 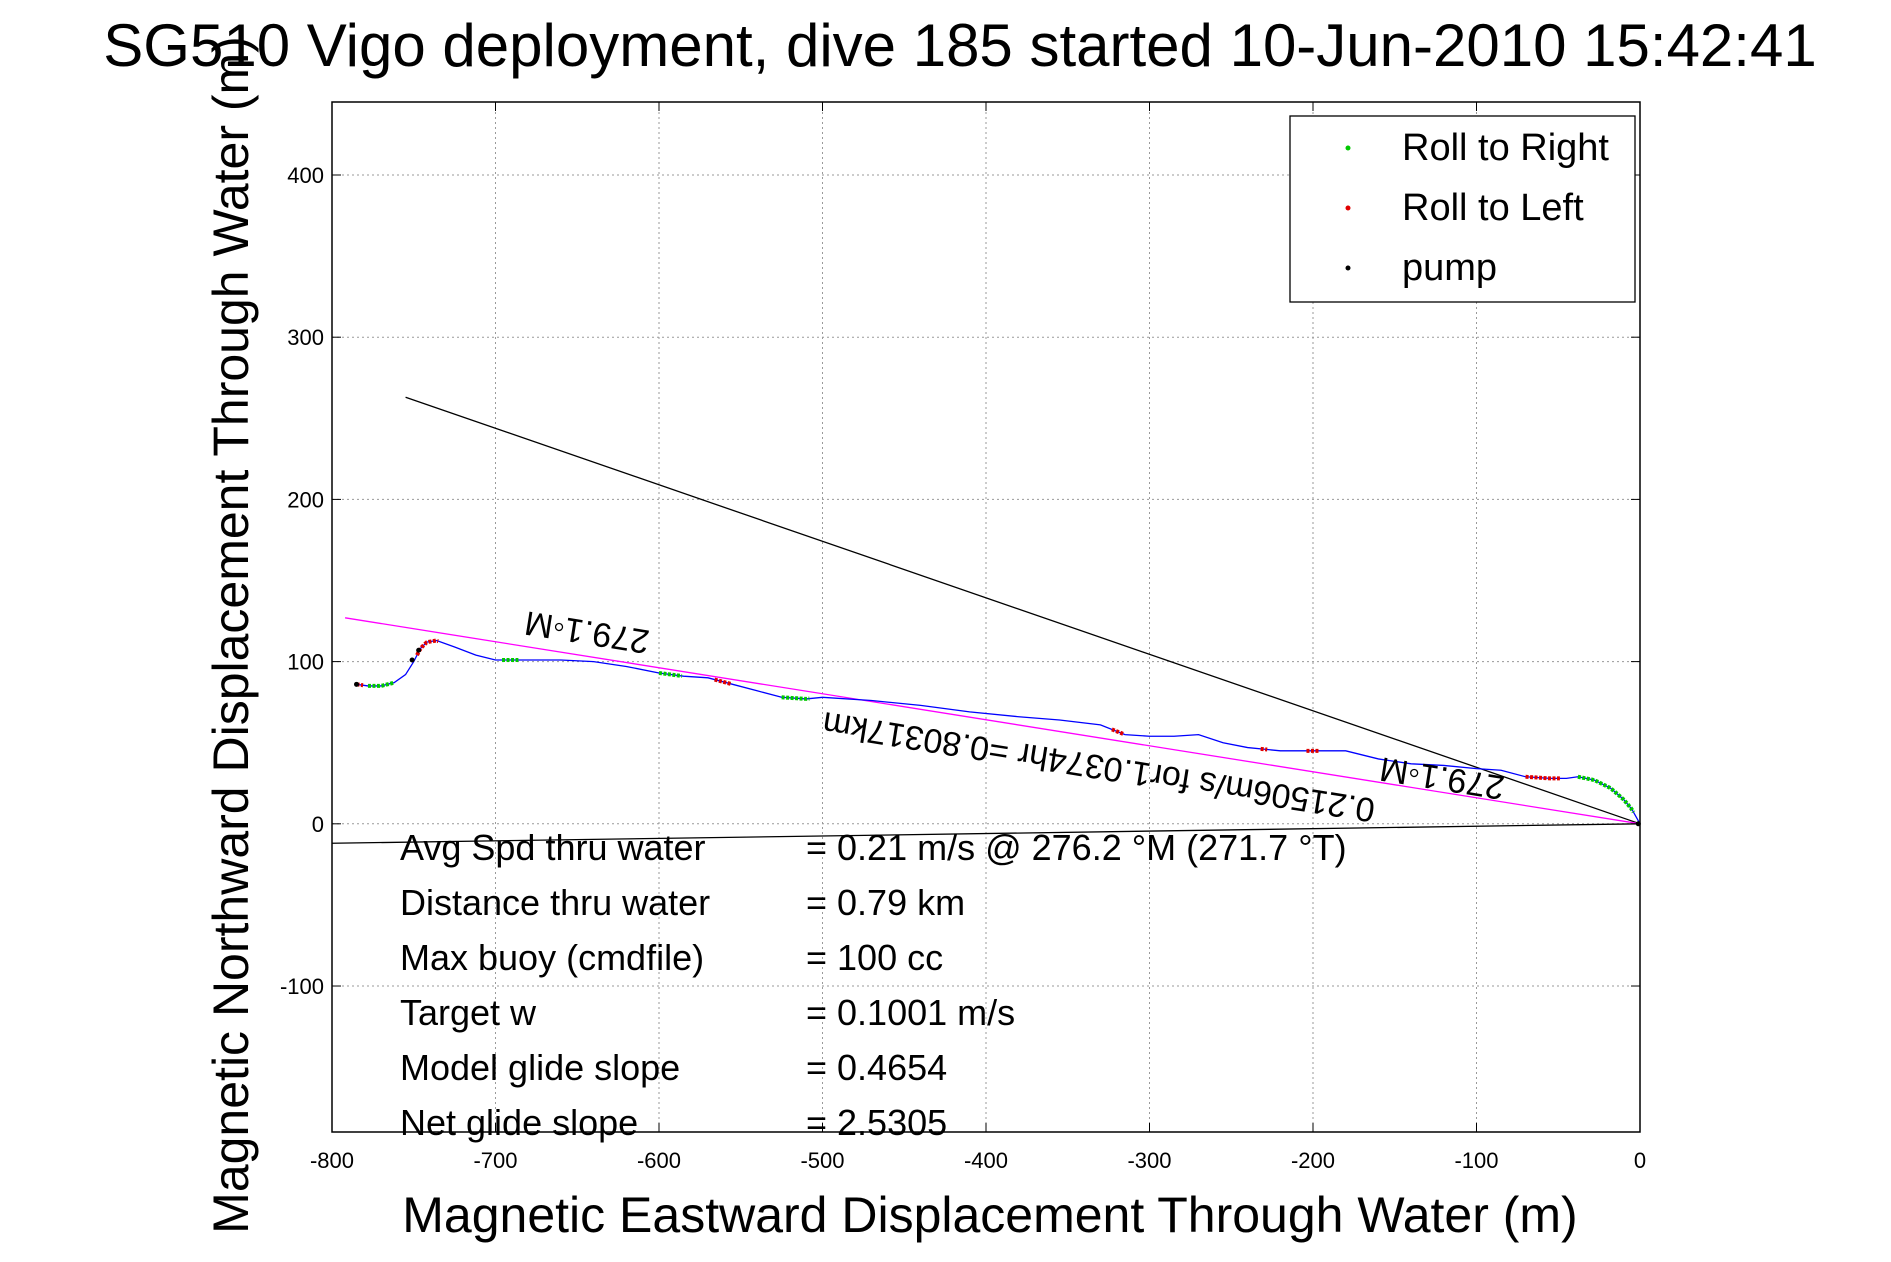 I want to click on stat-value: = 2.5305, so click(x=876, y=1122).